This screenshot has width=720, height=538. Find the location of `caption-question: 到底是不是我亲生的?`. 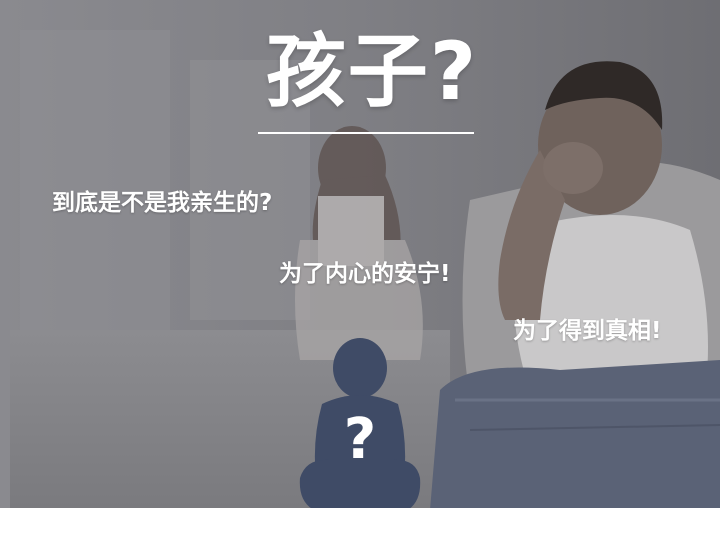

caption-question: 到底是不是我亲生的? is located at coordinates (162, 203).